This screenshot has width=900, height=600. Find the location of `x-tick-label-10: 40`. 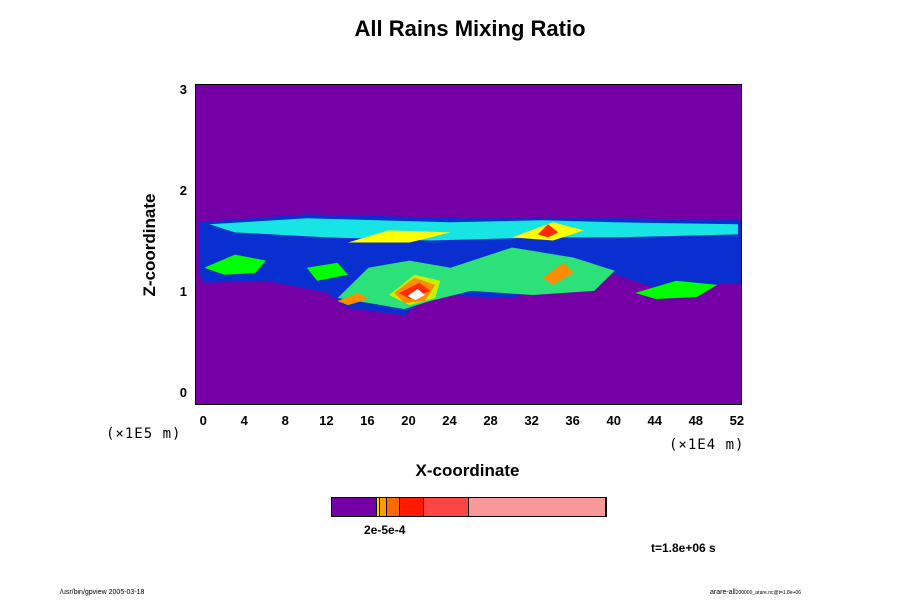

x-tick-label-10: 40 is located at coordinates (613, 420).